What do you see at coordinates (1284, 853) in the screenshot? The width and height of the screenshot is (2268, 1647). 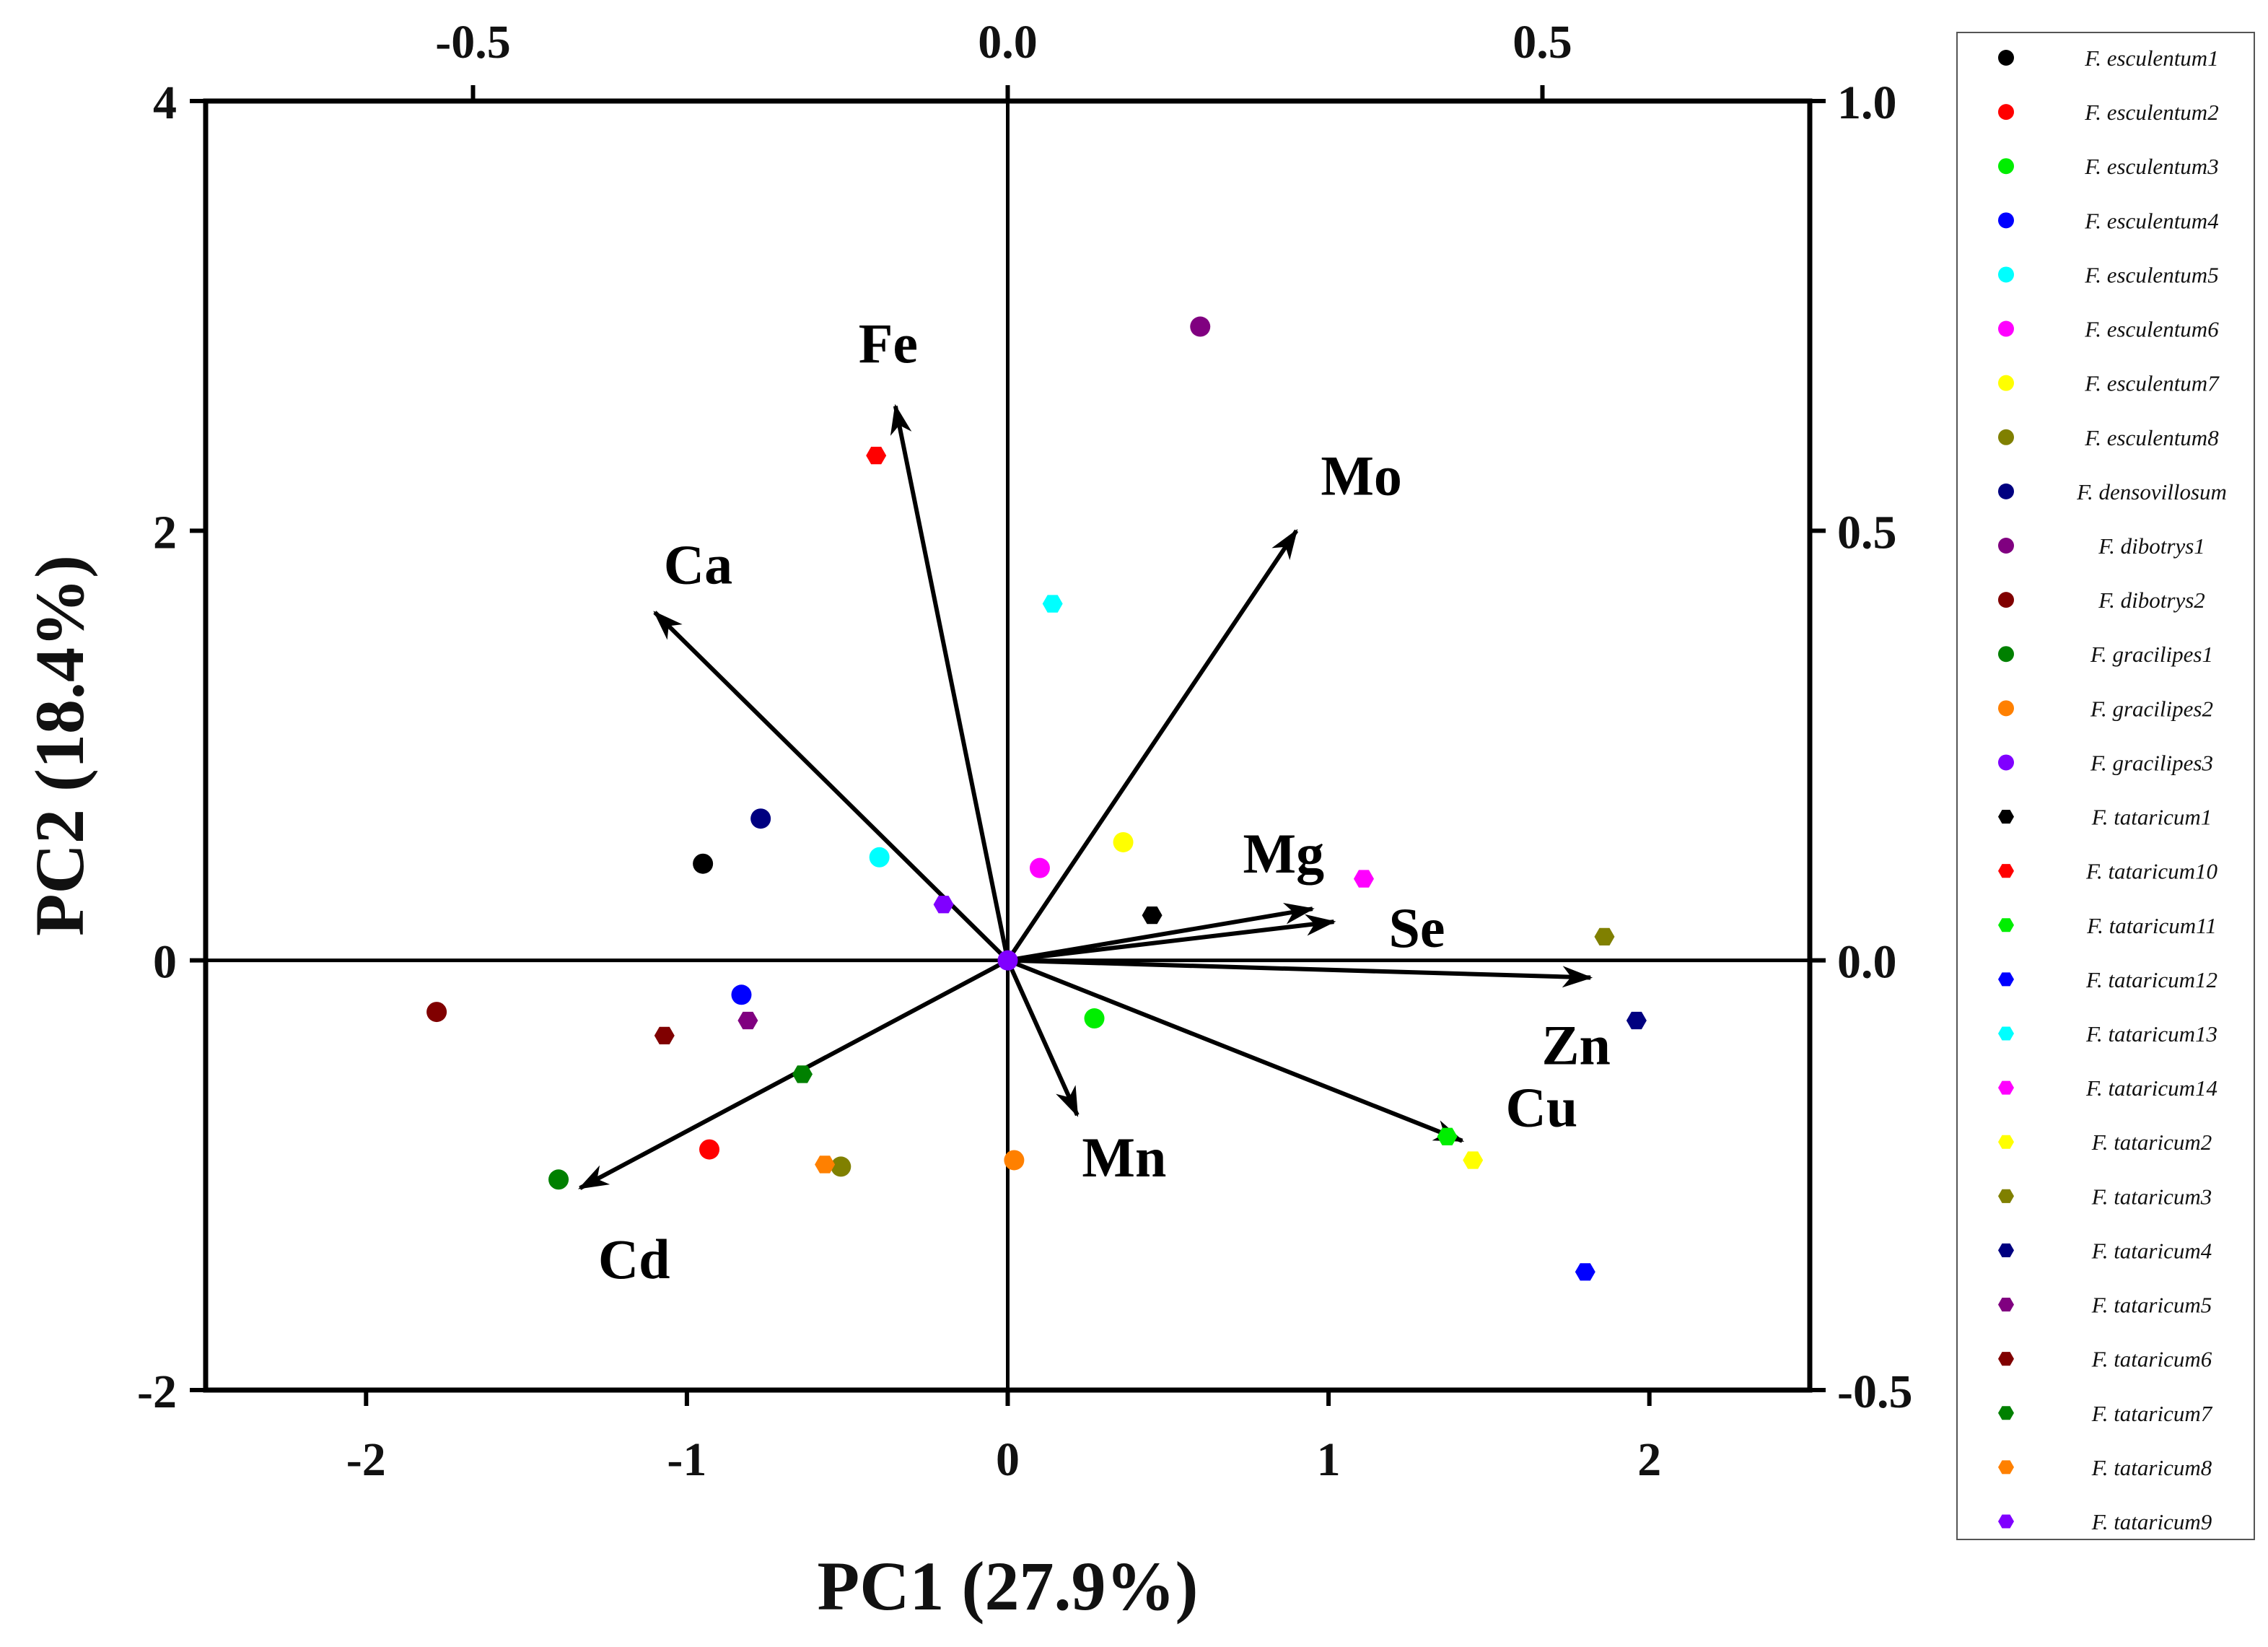 I see `loading-label-mg: Mg` at bounding box center [1284, 853].